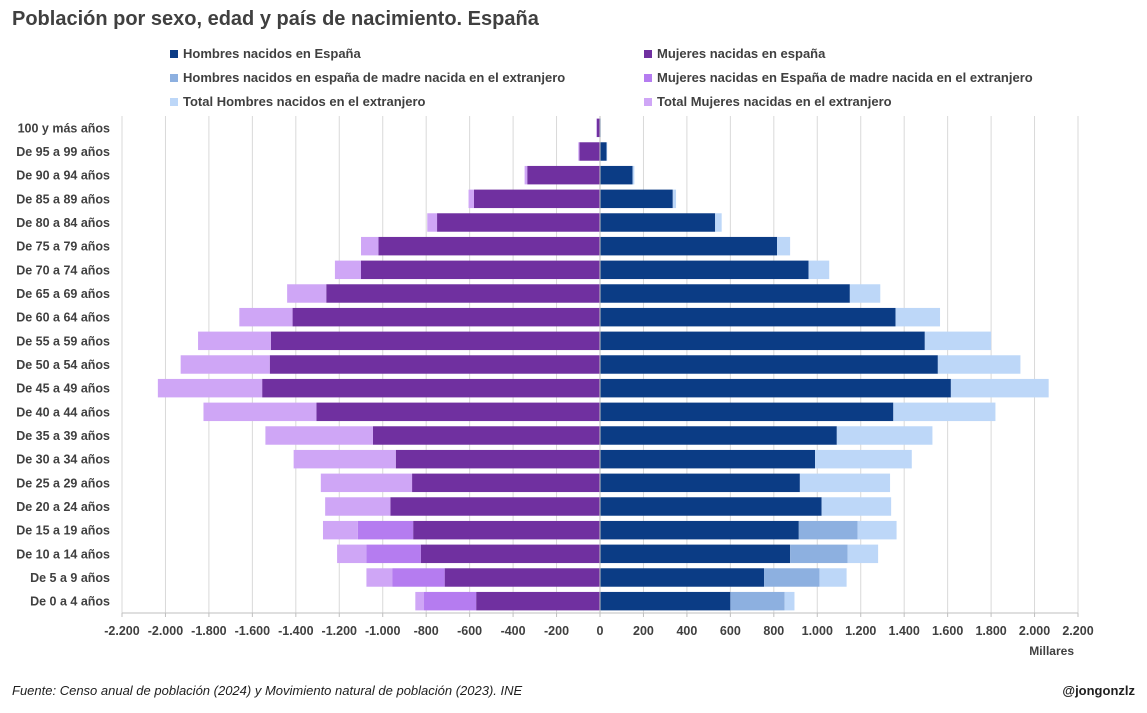 Image resolution: width=1147 pixels, height=713 pixels. What do you see at coordinates (774, 101) in the screenshot?
I see `legend-label: Total Mujeres nacidas en el extranjero` at bounding box center [774, 101].